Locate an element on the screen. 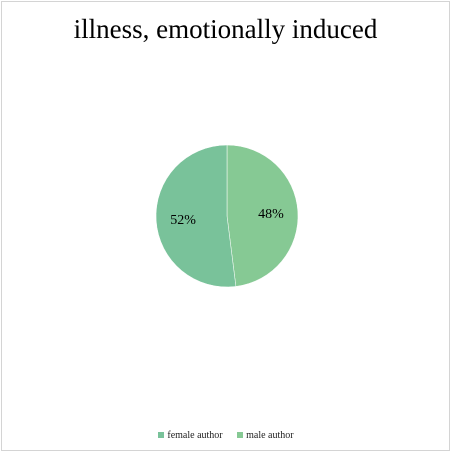 This screenshot has width=452, height=453. legend-label-male-author: male author is located at coordinates (270, 435).